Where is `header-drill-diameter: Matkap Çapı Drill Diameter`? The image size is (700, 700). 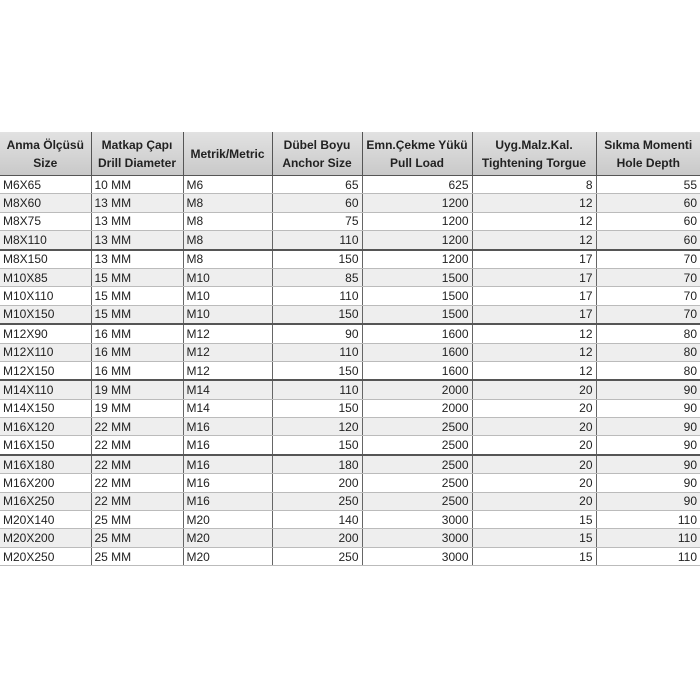 header-drill-diameter: Matkap Çapı Drill Diameter is located at coordinates (137, 154).